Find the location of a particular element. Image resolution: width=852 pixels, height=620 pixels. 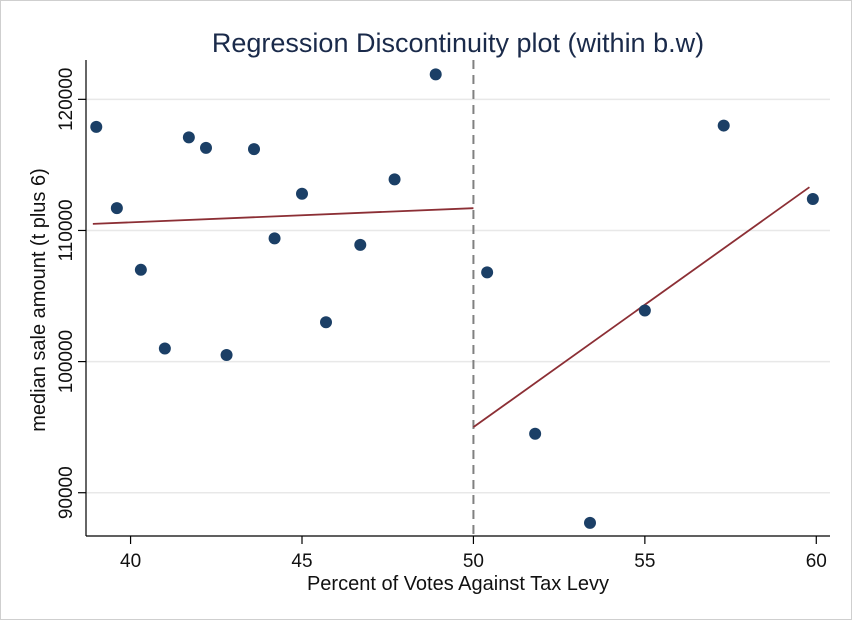

x-tick-label-3: 55 is located at coordinates (644, 561).